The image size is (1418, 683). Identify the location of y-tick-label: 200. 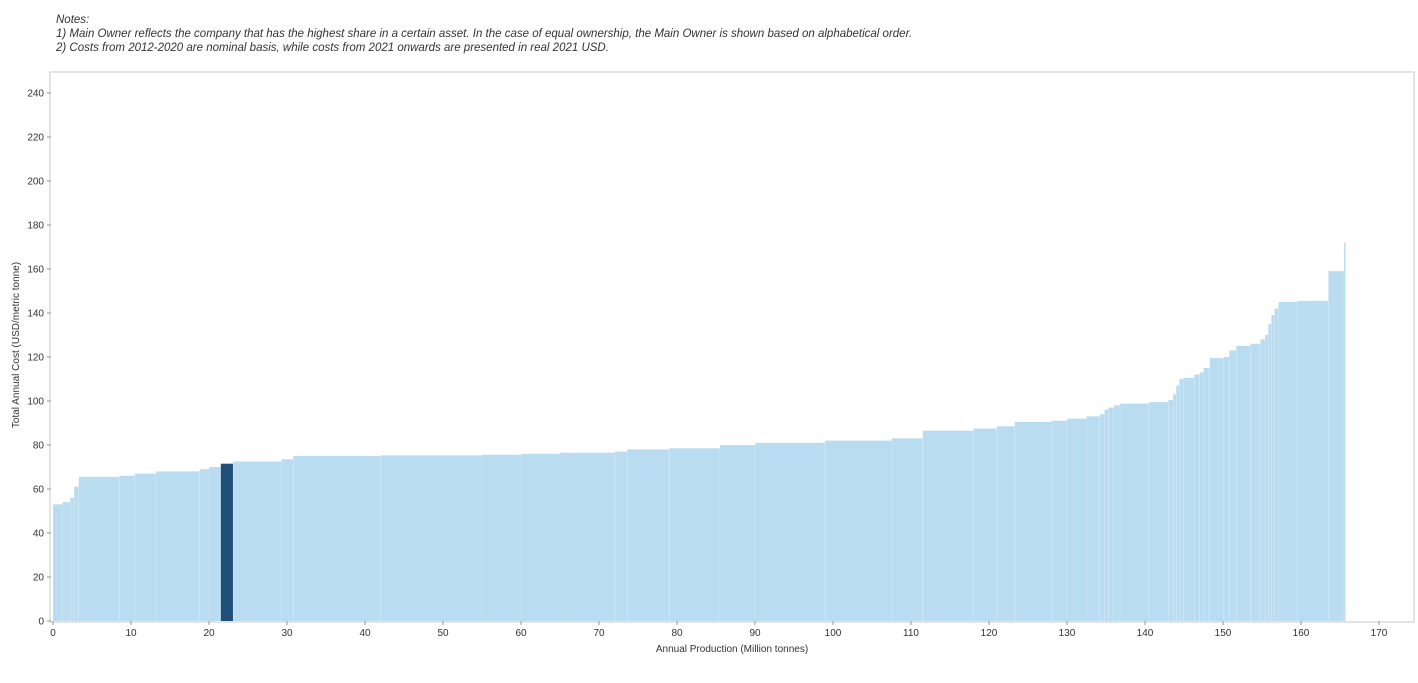
(35, 182).